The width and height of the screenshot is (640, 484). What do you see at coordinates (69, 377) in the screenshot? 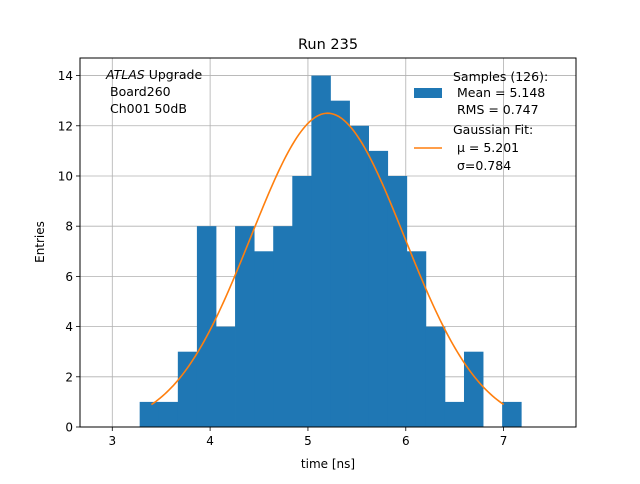
I see `y-tick-label: 2` at bounding box center [69, 377].